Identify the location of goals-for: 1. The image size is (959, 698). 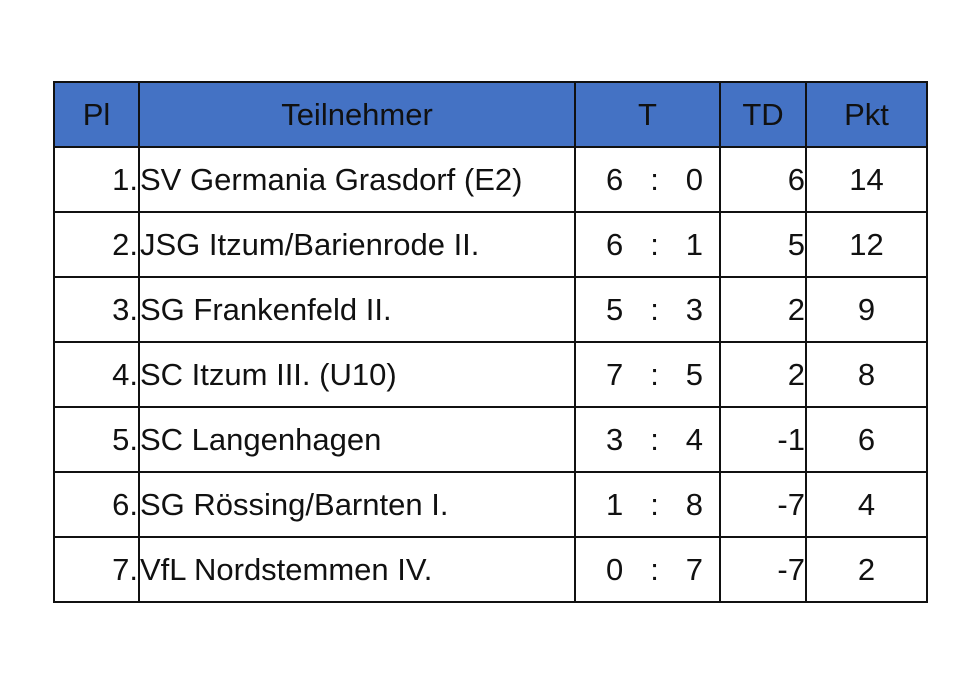
(615, 504).